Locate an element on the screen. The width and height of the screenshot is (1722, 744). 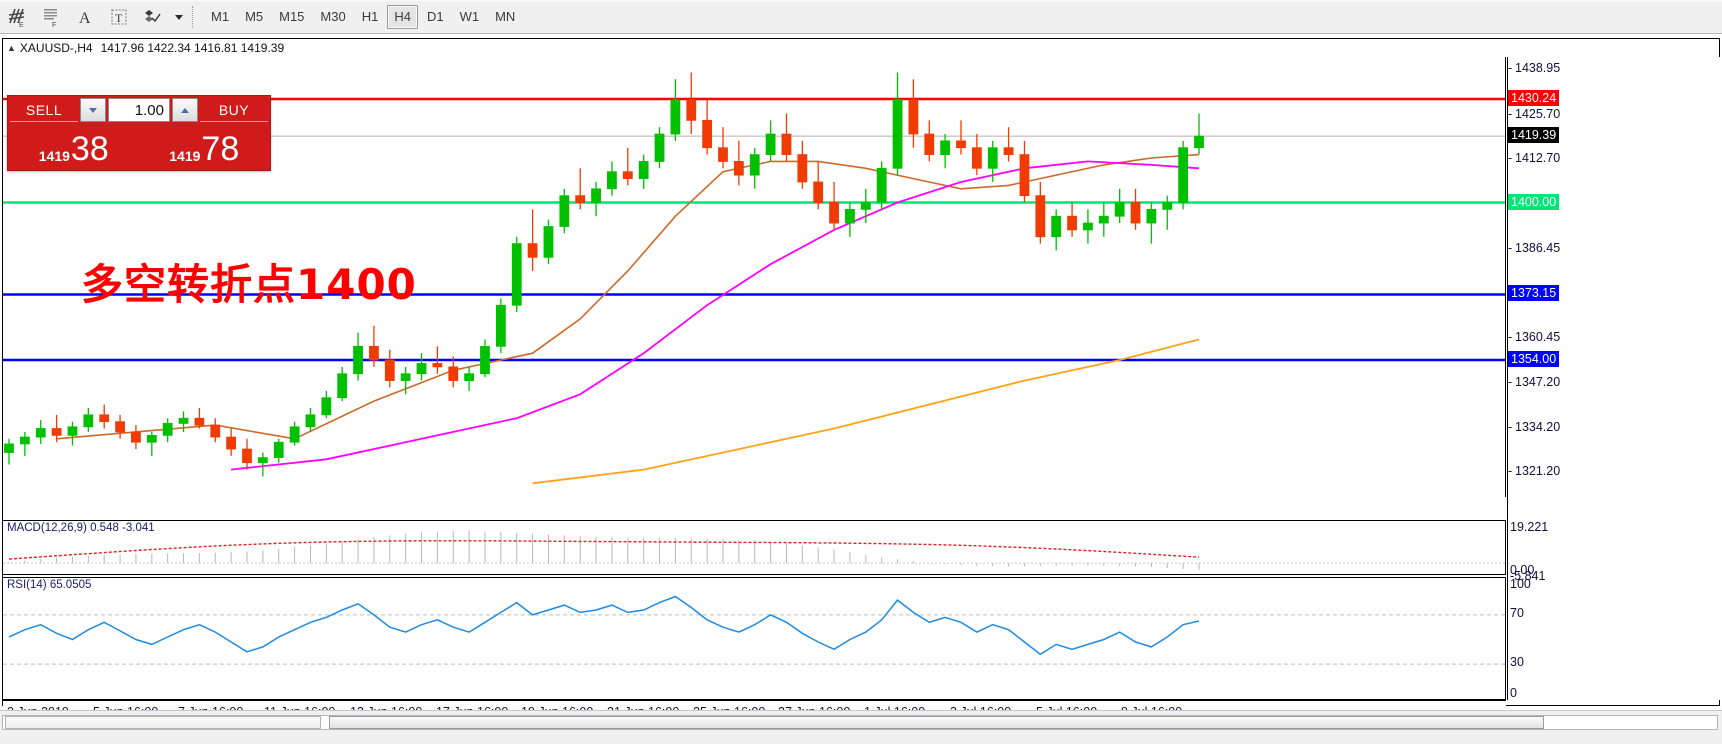
rsi-tick-label: 70 is located at coordinates (1517, 612).